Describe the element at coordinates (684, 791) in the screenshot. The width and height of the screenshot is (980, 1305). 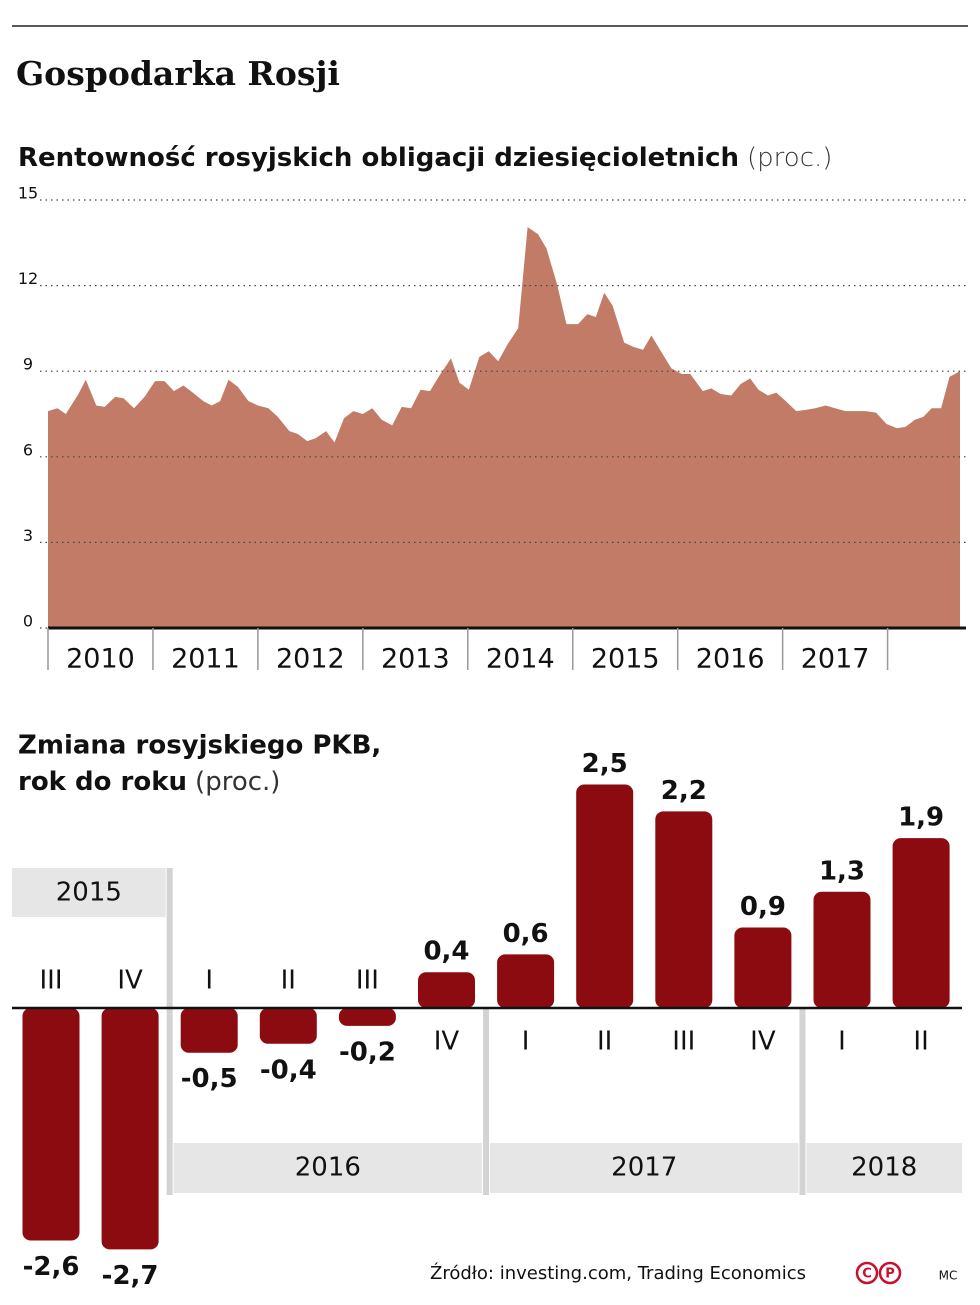
I see `value-label: 2,2` at that location.